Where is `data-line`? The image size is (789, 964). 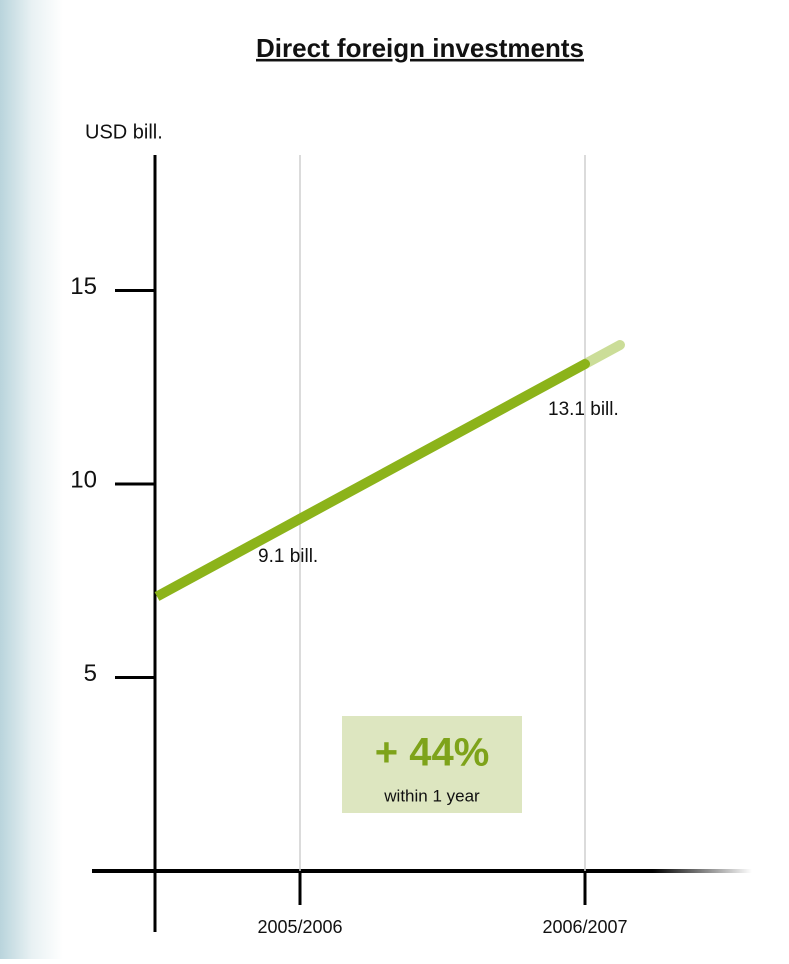
data-line is located at coordinates (442, 441).